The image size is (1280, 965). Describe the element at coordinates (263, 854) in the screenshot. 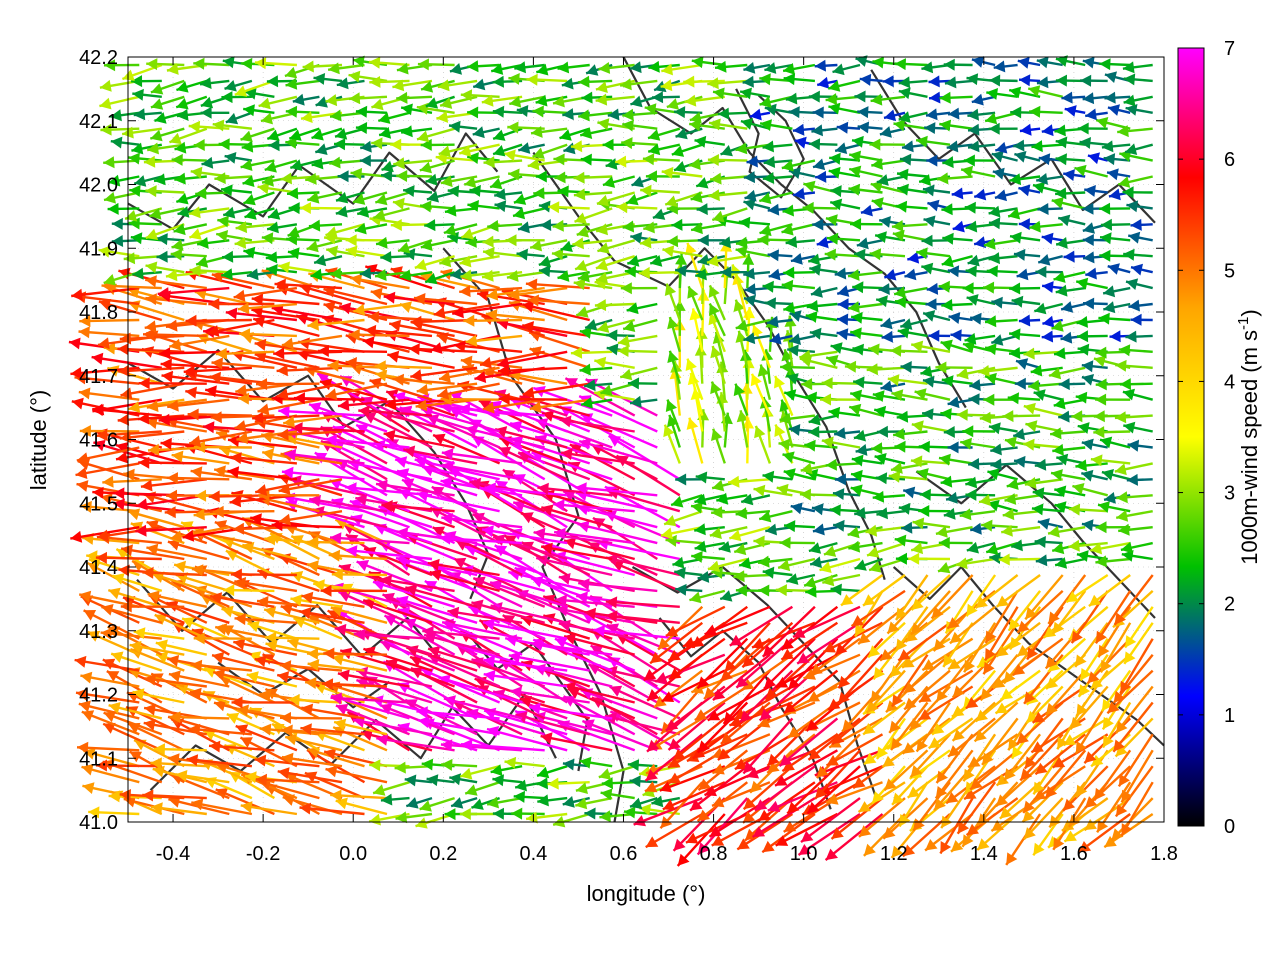

I see `x-tick-label: -0.2` at that location.